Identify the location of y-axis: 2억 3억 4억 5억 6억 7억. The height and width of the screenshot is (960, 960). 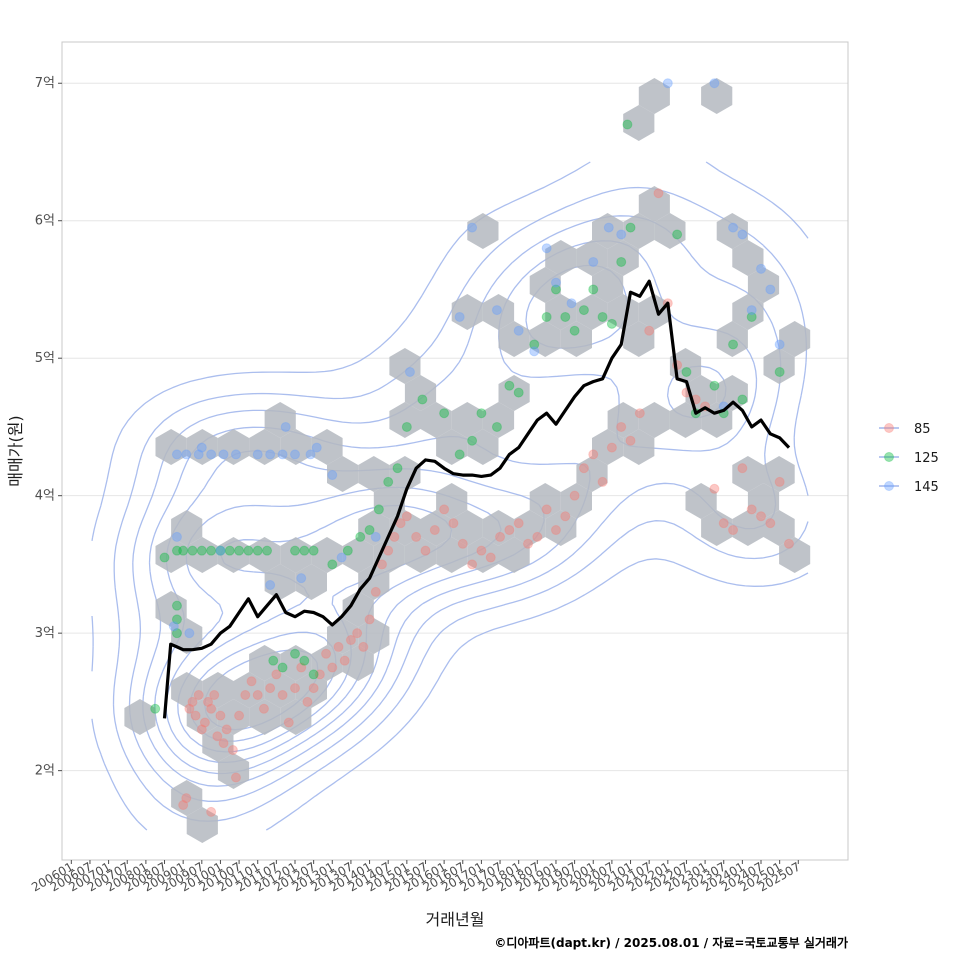
(48, 427).